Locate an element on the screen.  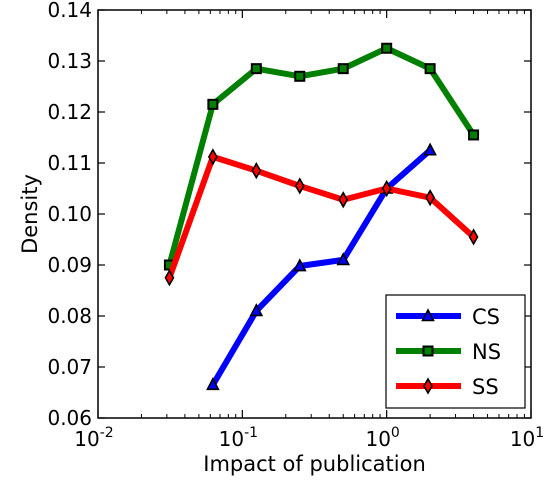
y-tick-label: 0.08 is located at coordinates (69, 316).